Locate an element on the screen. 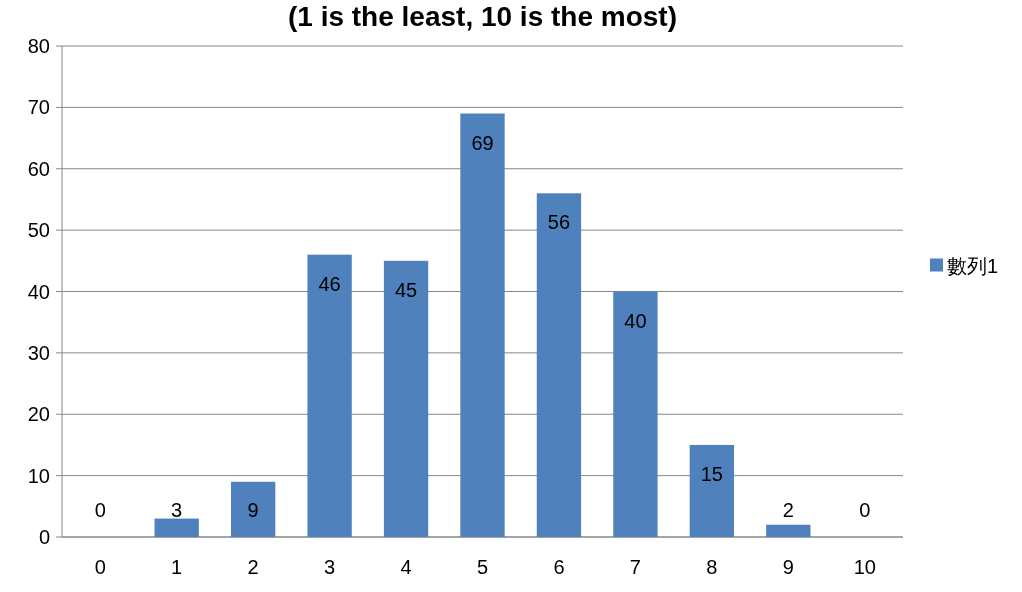 The image size is (1022, 592). x-tick-label: 1 is located at coordinates (177, 567).